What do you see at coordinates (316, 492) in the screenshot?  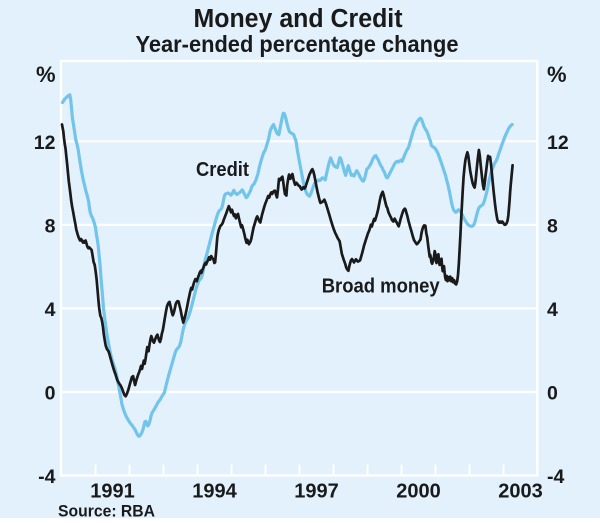 I see `svg-text: 1997` at bounding box center [316, 492].